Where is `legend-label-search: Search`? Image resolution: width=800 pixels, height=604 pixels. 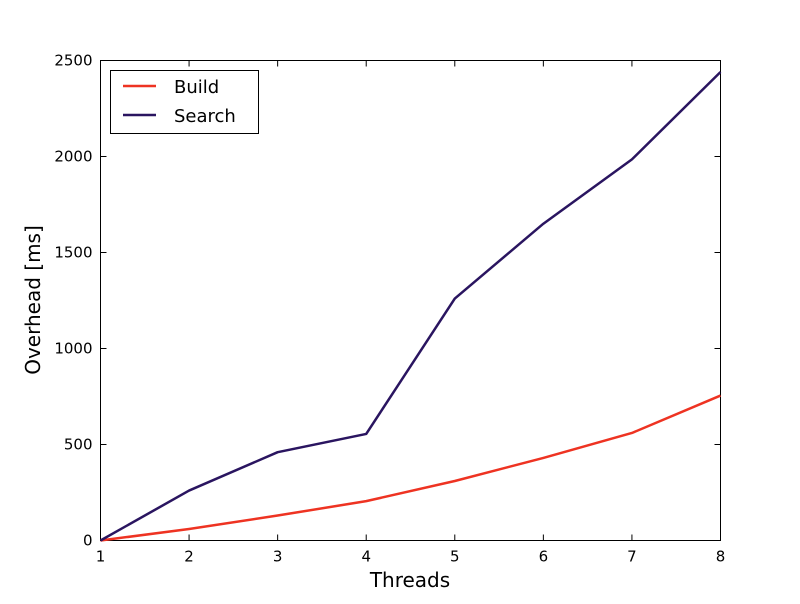
legend-label-search: Search is located at coordinates (205, 116).